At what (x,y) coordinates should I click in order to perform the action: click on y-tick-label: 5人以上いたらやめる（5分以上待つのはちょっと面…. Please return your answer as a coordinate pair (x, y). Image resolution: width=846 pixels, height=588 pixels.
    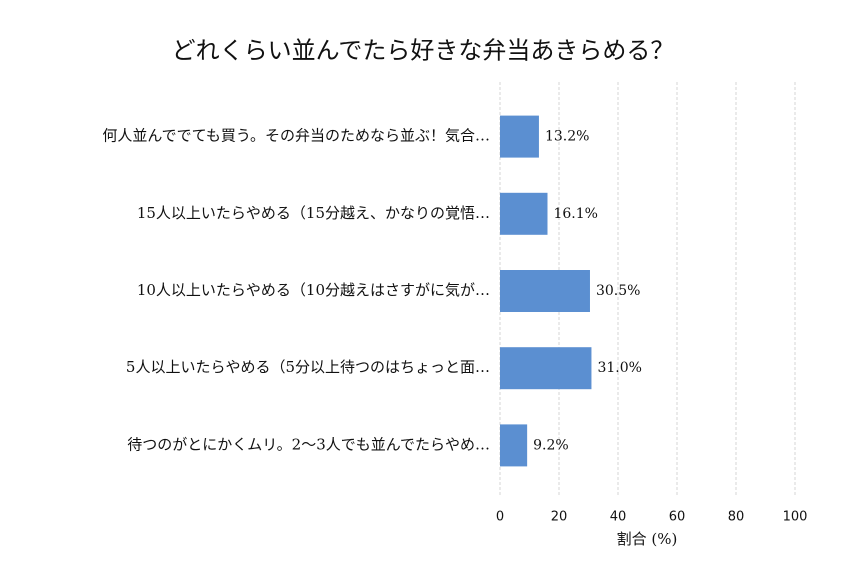
    Looking at the image, I should click on (308, 367).